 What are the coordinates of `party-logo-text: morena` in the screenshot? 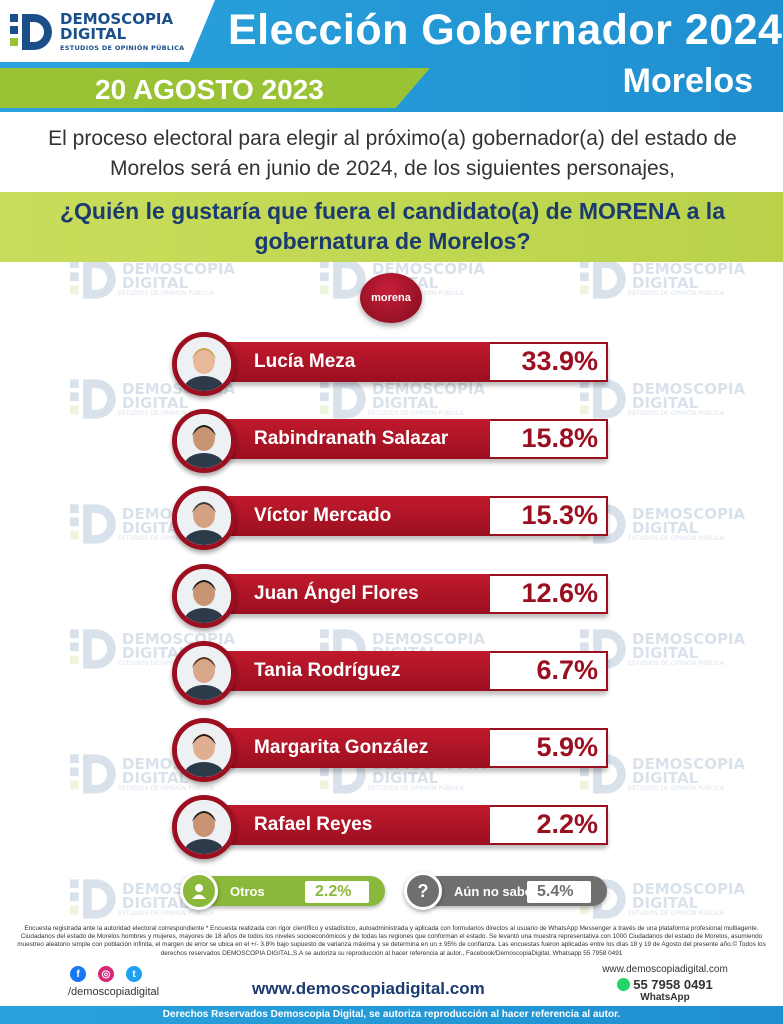 It's located at (391, 298).